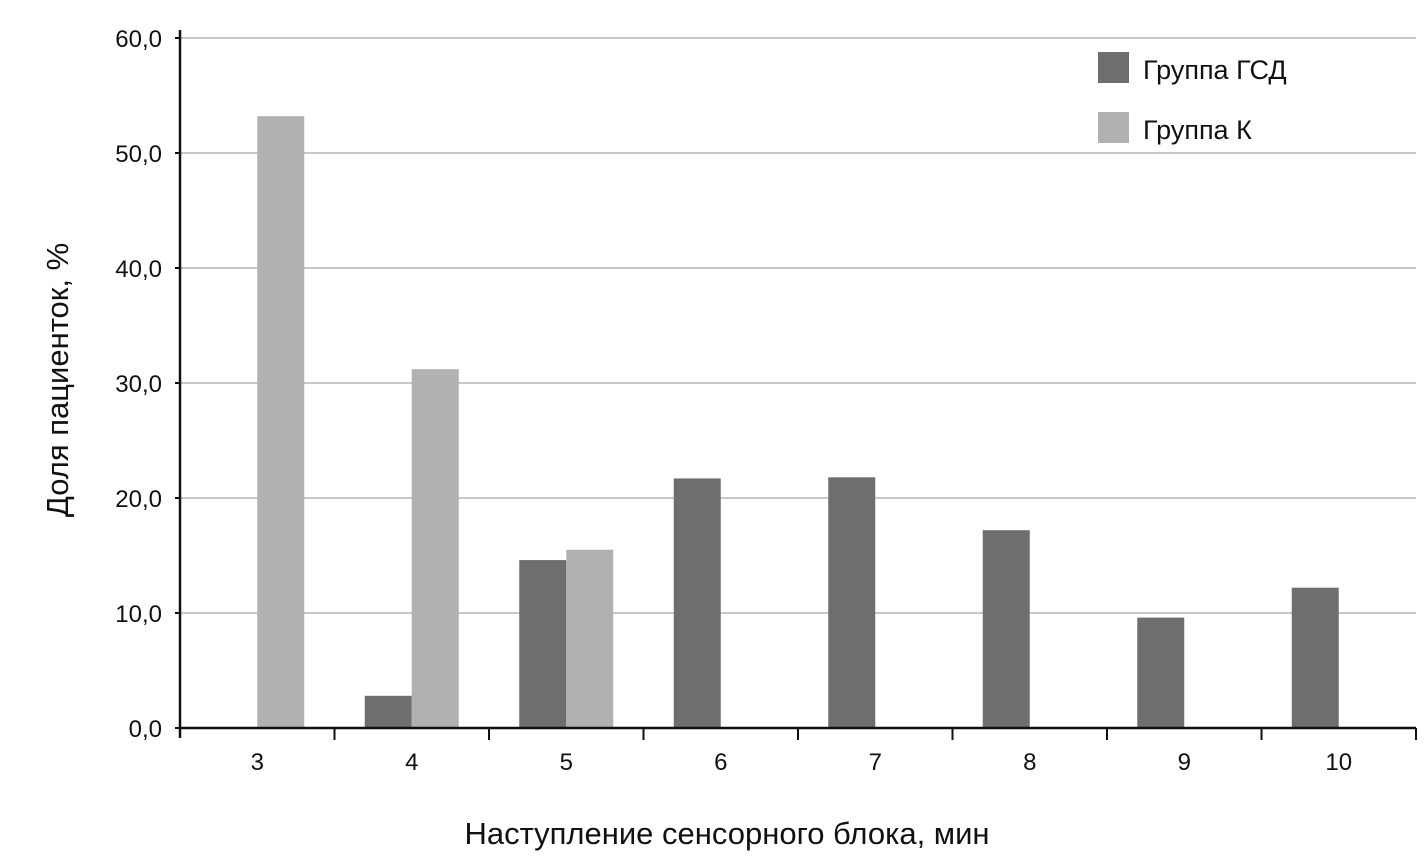 The width and height of the screenshot is (1426, 865). I want to click on y-tick-label: 0,0, so click(145, 729).